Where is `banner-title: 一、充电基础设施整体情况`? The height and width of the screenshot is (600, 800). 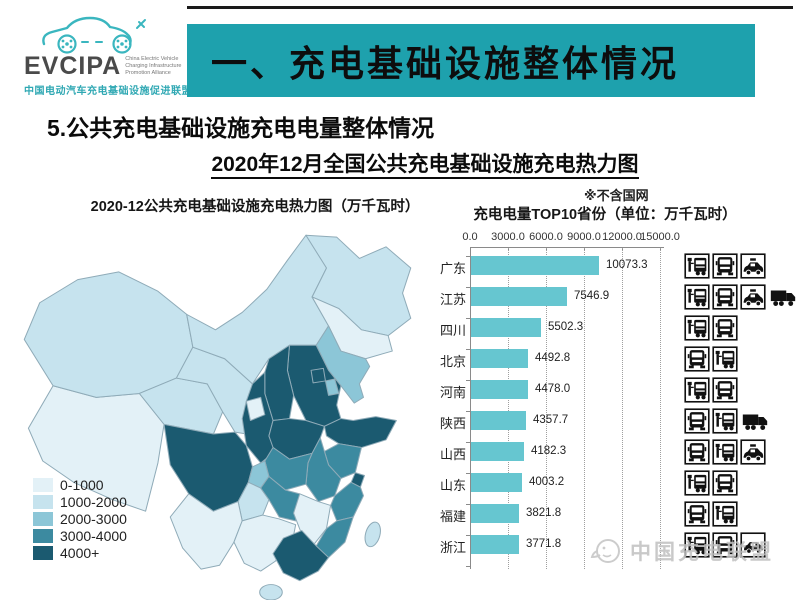 banner-title: 一、充电基础设施整体情况 is located at coordinates (445, 63).